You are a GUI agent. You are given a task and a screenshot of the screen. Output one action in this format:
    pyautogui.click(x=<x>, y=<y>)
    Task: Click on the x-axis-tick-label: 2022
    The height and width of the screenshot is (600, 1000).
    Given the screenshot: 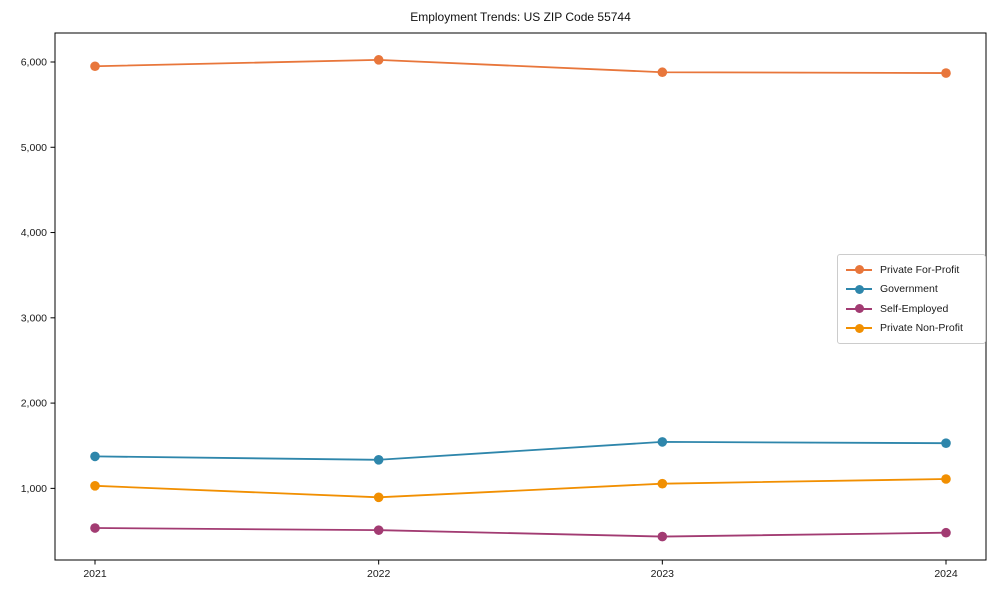 What is the action you would take?
    pyautogui.click(x=379, y=574)
    